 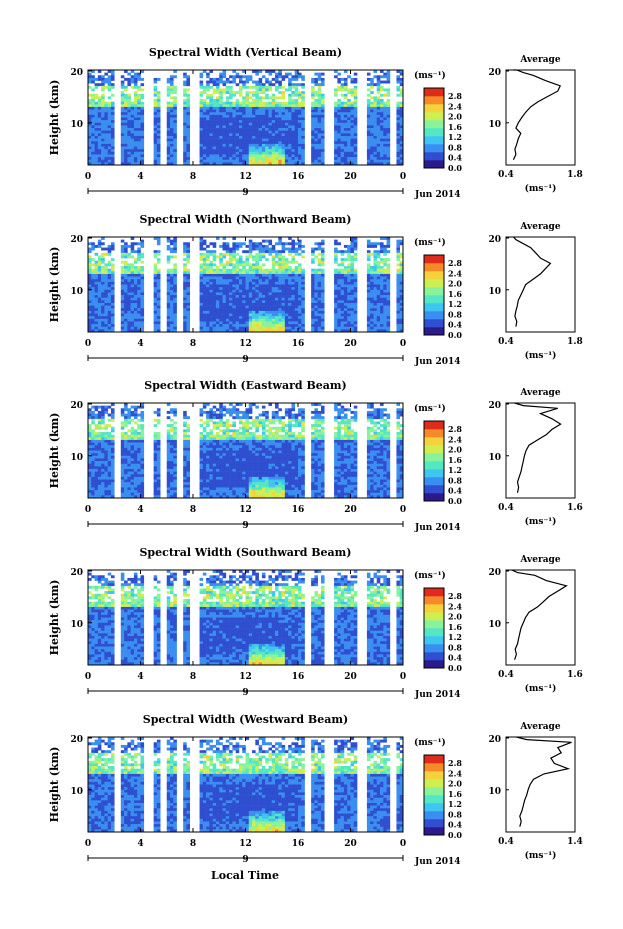 What do you see at coordinates (430, 75) in the screenshot?
I see `colorbar-unit: (ms⁻¹)` at bounding box center [430, 75].